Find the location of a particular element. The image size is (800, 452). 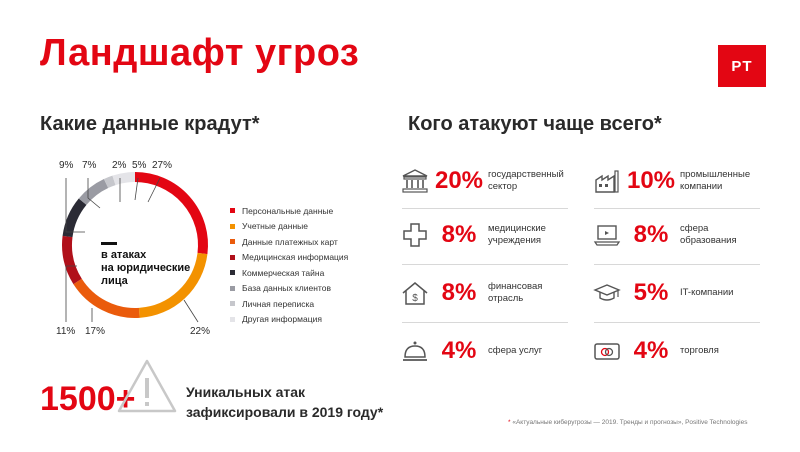

targets-heading: Кого атакуют чаще всего* is located at coordinates (535, 124).